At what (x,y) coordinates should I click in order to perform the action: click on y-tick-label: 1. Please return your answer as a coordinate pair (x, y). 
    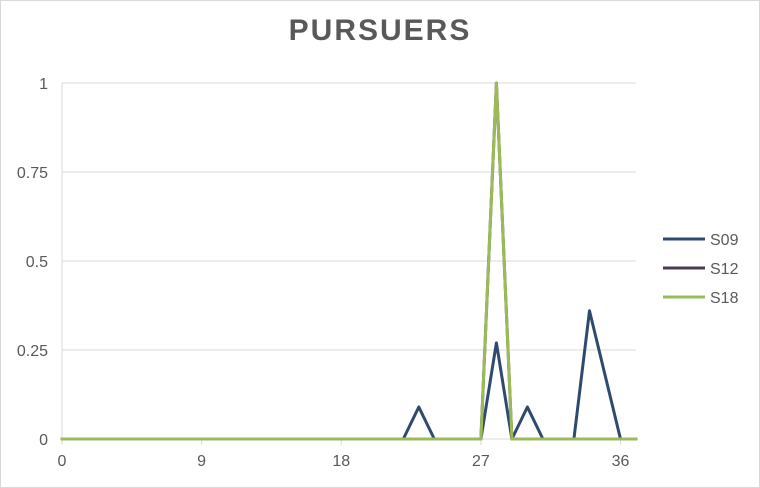
    Looking at the image, I should click on (43, 84).